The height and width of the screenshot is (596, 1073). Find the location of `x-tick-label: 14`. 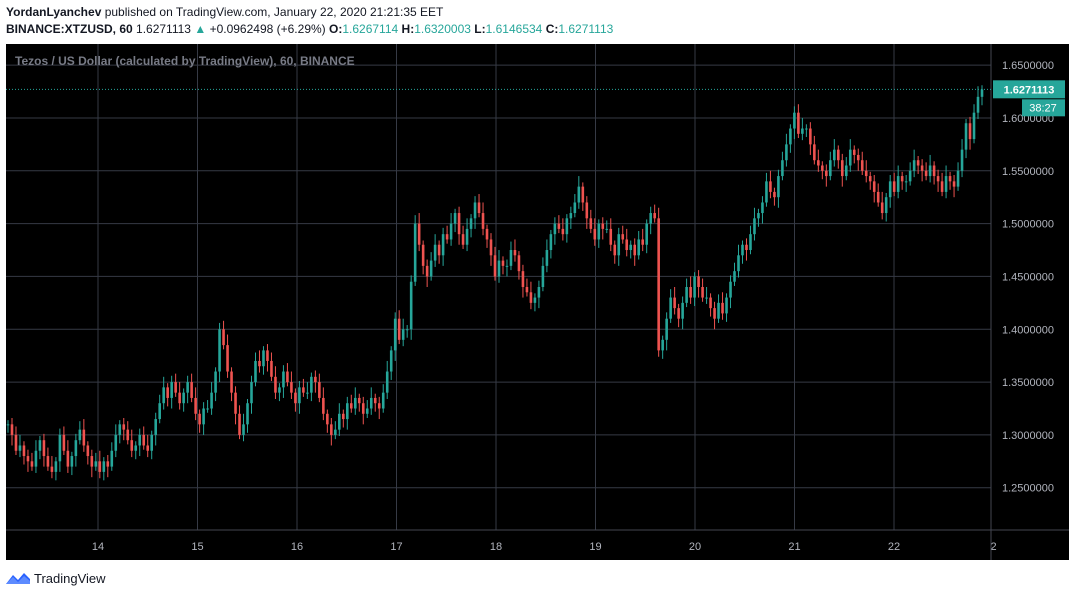

x-tick-label: 14 is located at coordinates (98, 547).